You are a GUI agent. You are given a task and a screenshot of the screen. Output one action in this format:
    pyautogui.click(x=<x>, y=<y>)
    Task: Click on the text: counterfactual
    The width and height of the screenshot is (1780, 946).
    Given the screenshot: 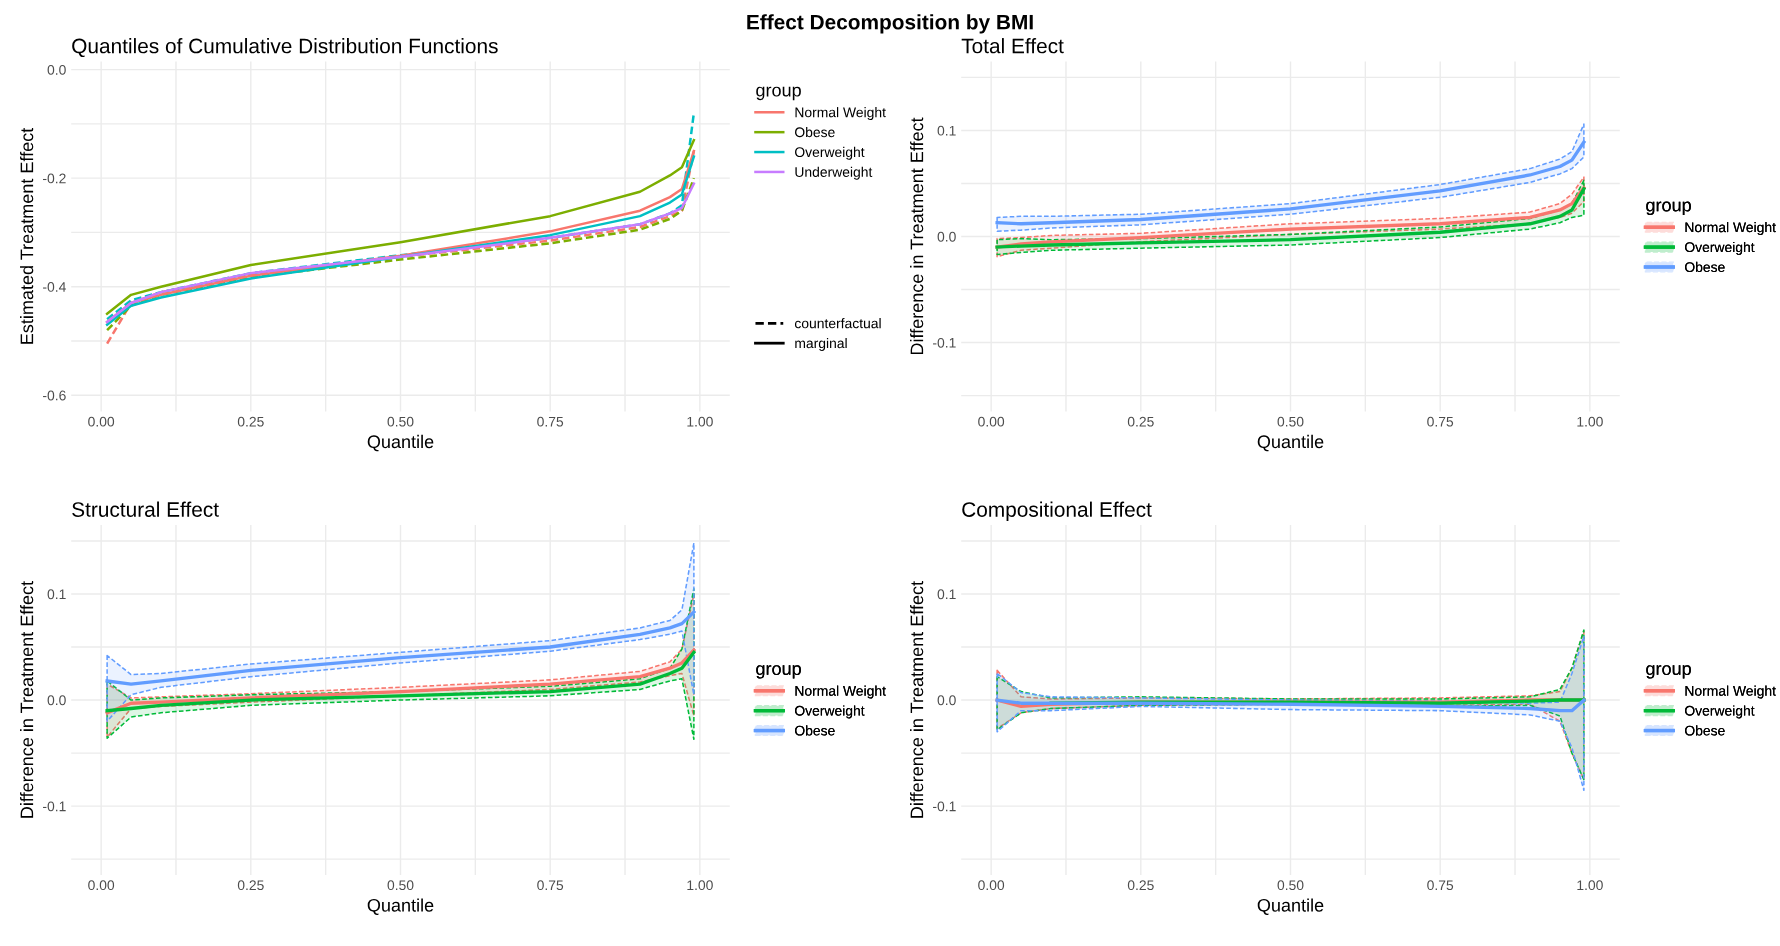 What is the action you would take?
    pyautogui.click(x=837, y=323)
    